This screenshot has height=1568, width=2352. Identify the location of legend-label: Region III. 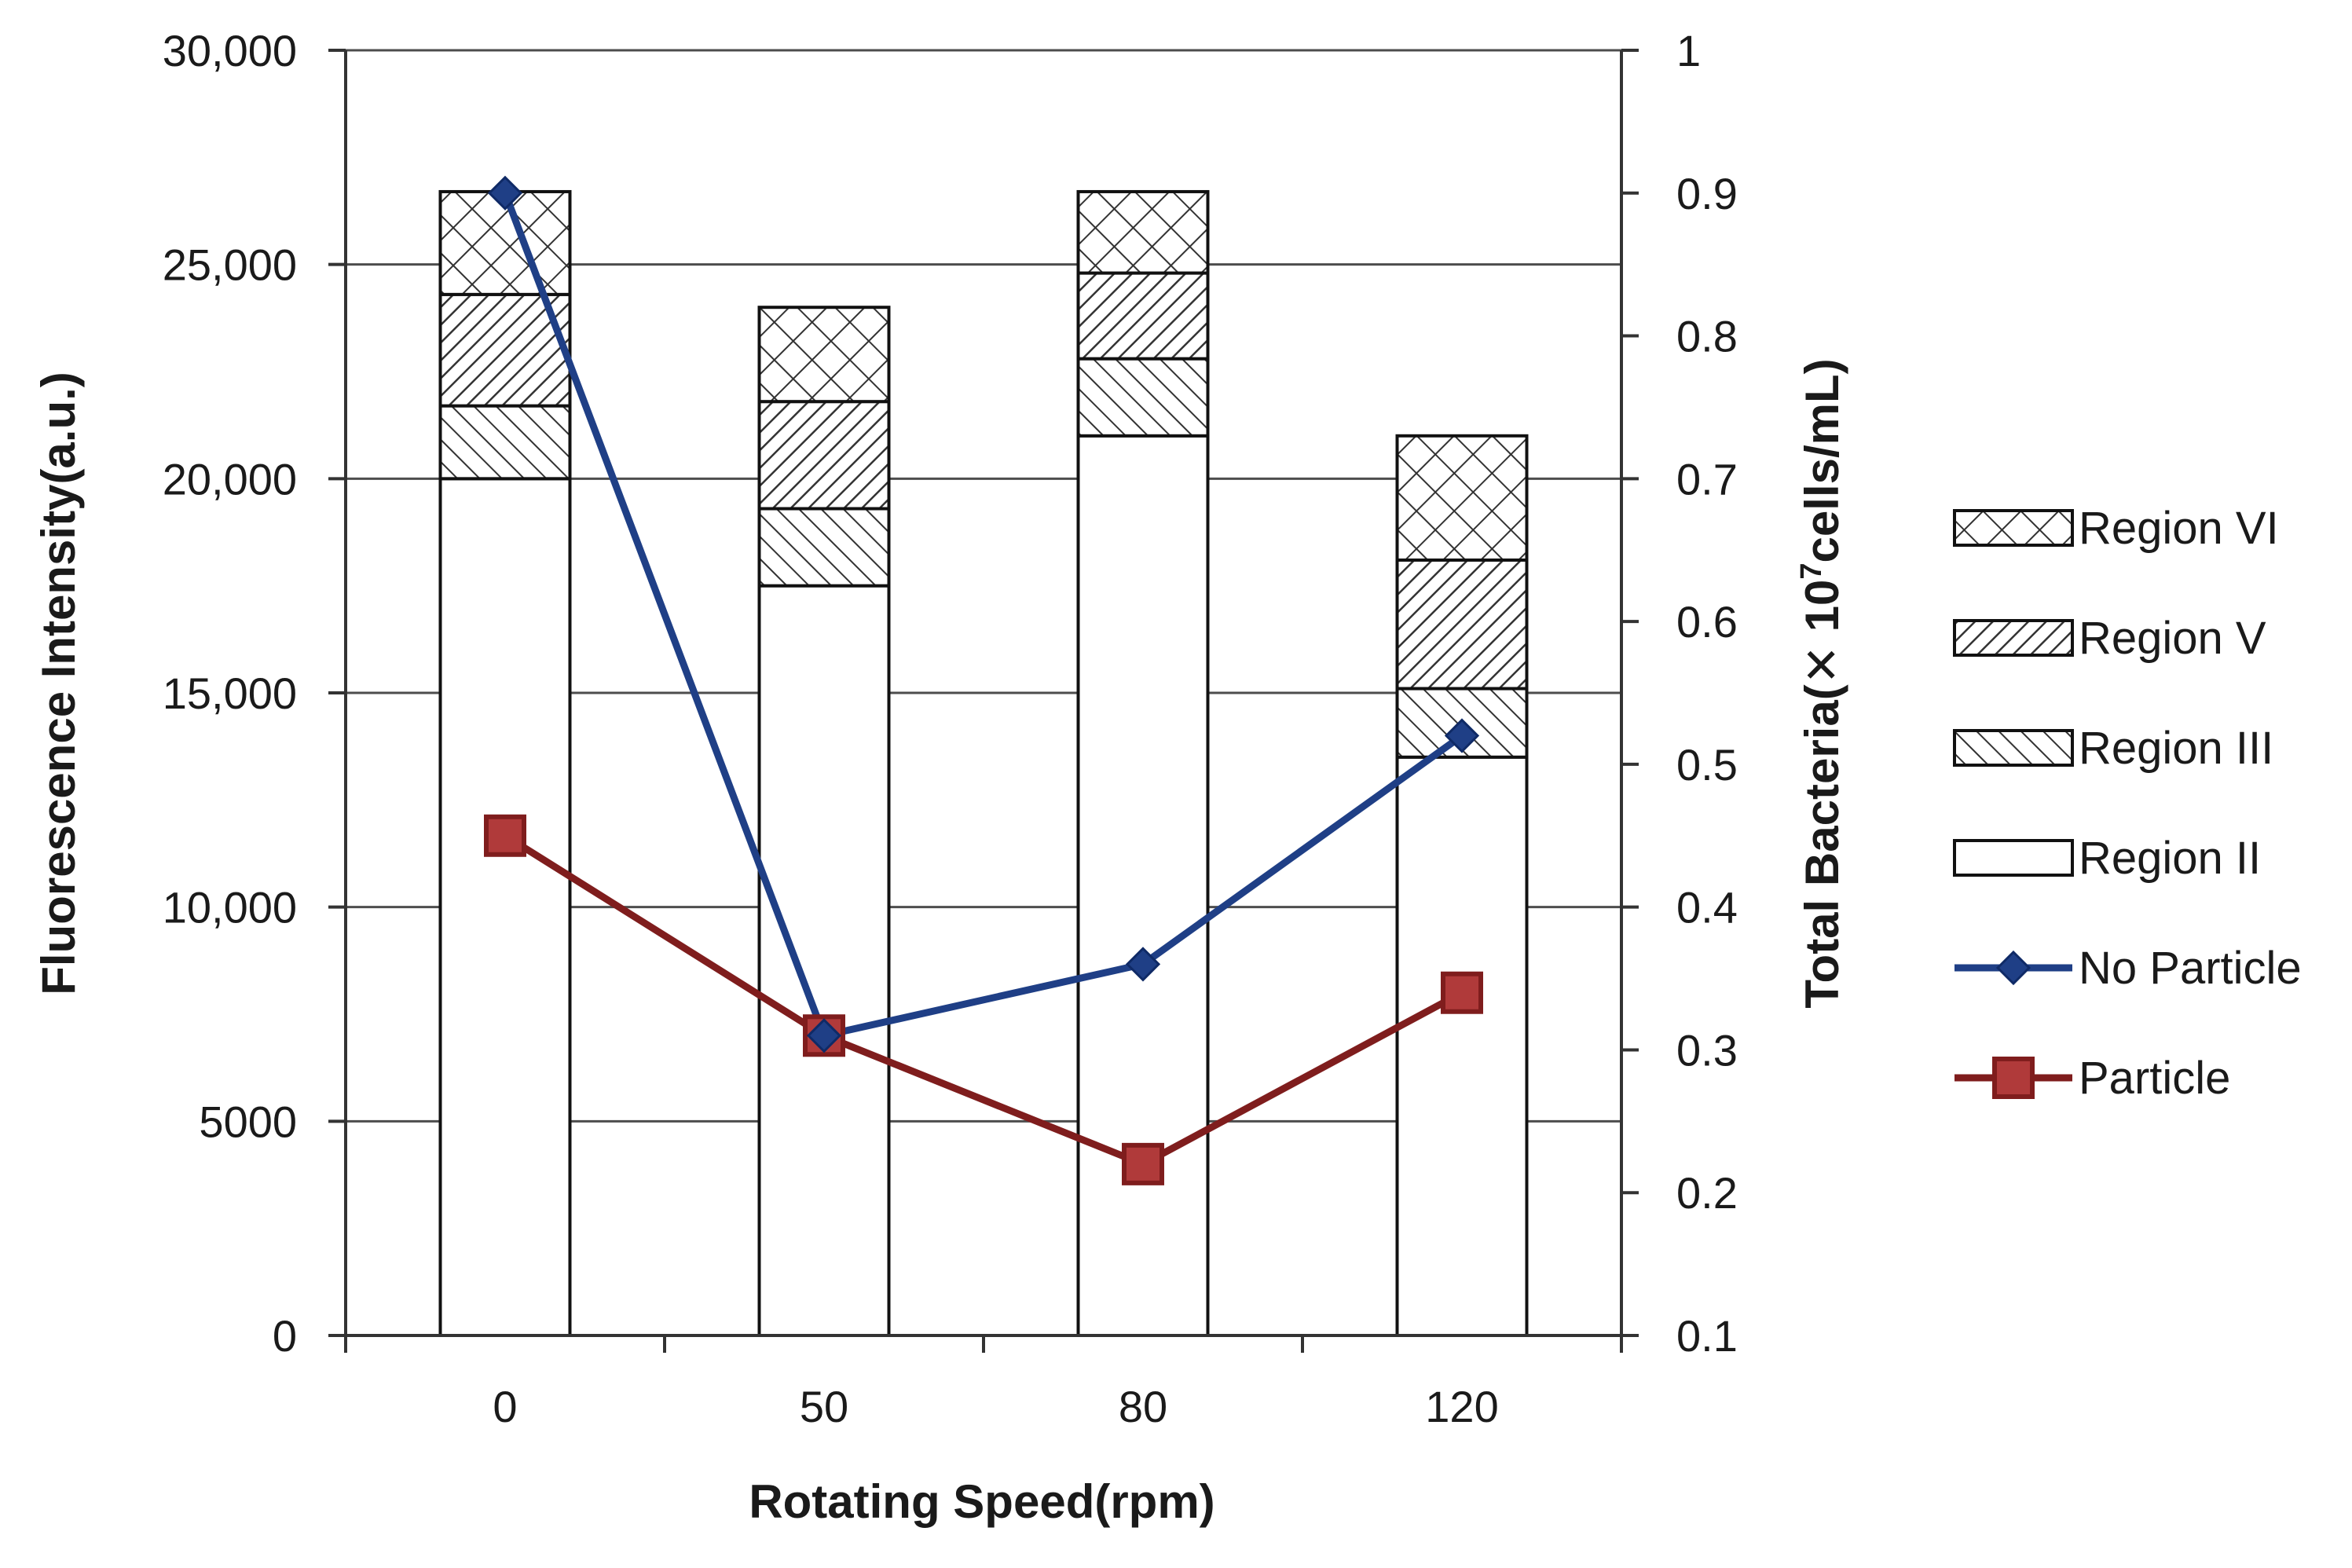
(2176, 749).